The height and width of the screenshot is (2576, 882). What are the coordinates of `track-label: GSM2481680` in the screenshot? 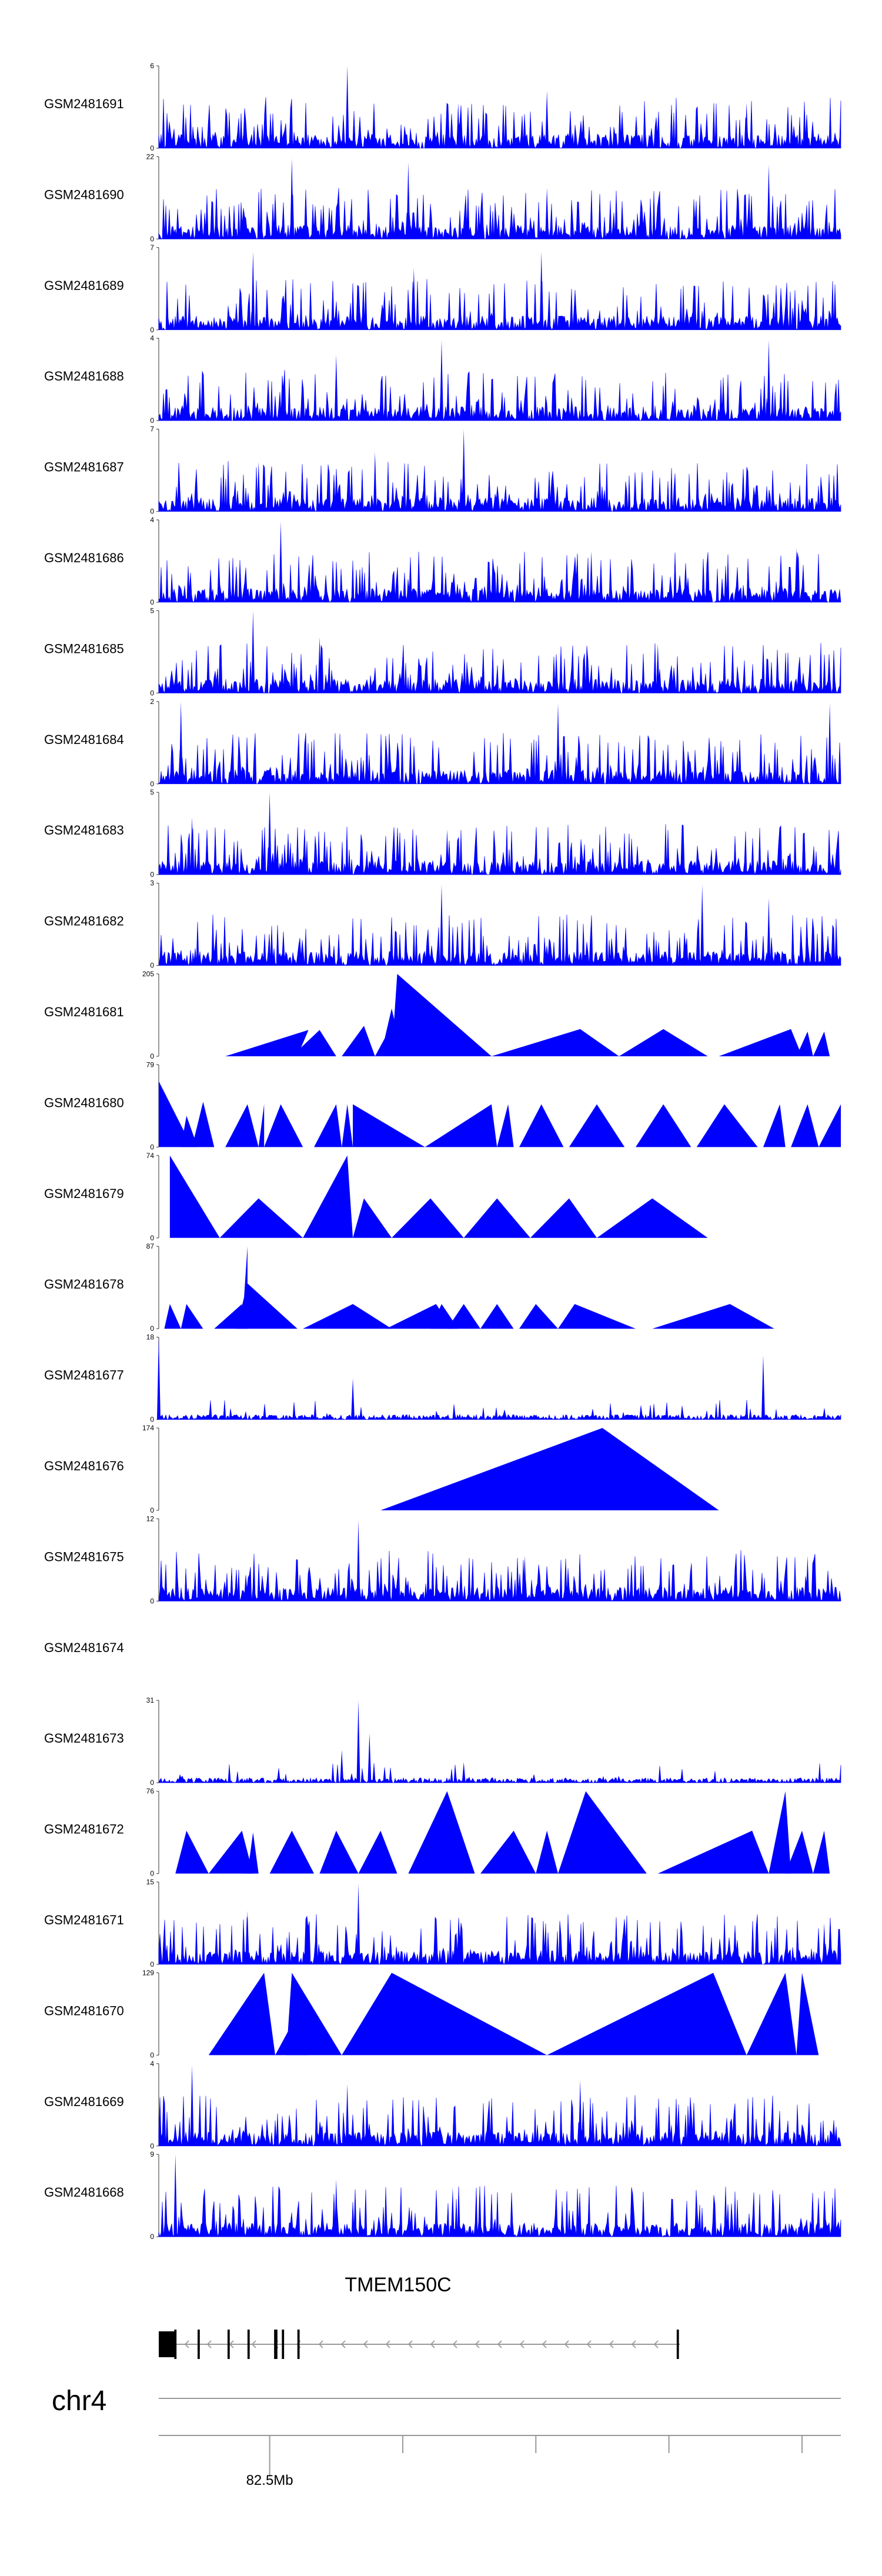 It's located at (84, 1102).